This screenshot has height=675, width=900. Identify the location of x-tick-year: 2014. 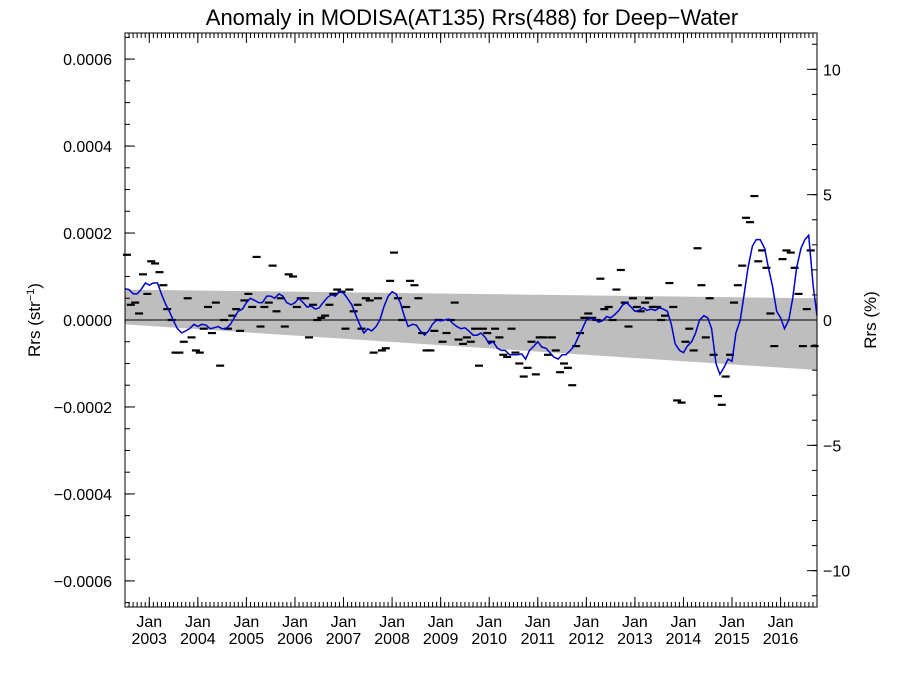
(684, 639).